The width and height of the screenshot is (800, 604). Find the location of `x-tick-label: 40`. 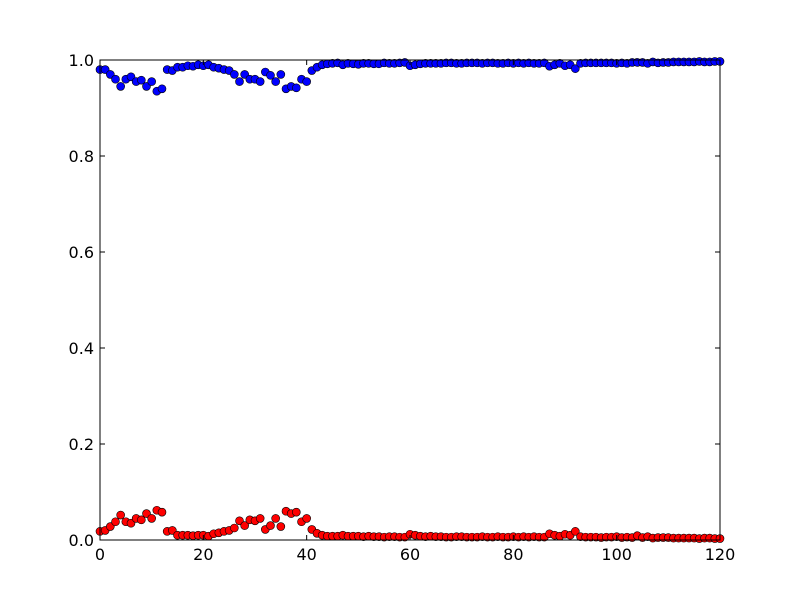

x-tick-label: 40 is located at coordinates (306, 554).